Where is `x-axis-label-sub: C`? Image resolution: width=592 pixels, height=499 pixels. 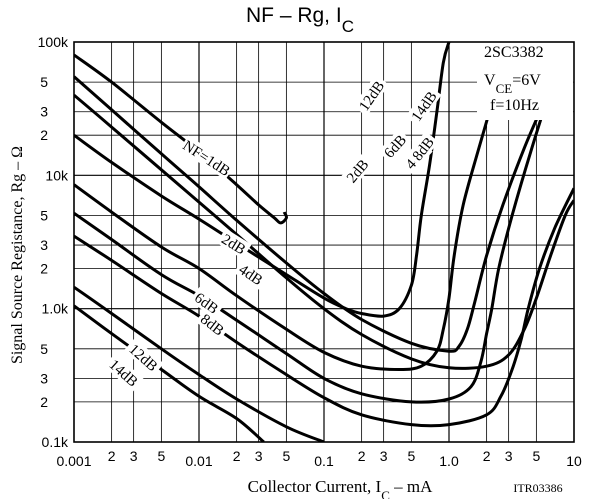
x-axis-label-sub: C is located at coordinates (385, 493).